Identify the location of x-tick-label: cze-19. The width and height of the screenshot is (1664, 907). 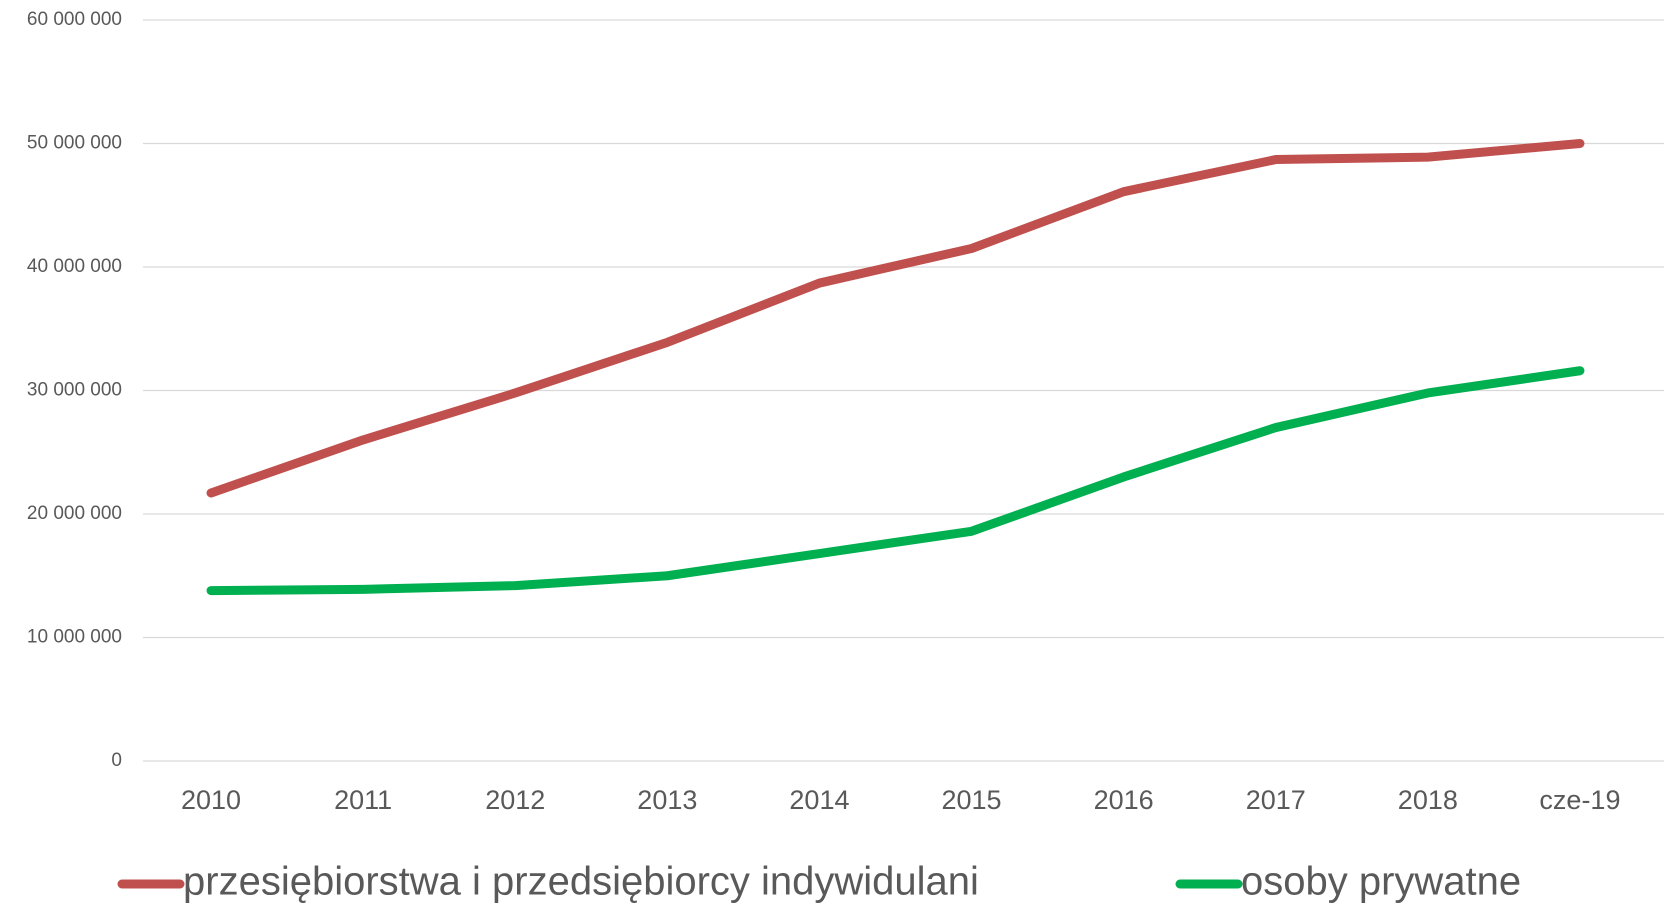
(1579, 800).